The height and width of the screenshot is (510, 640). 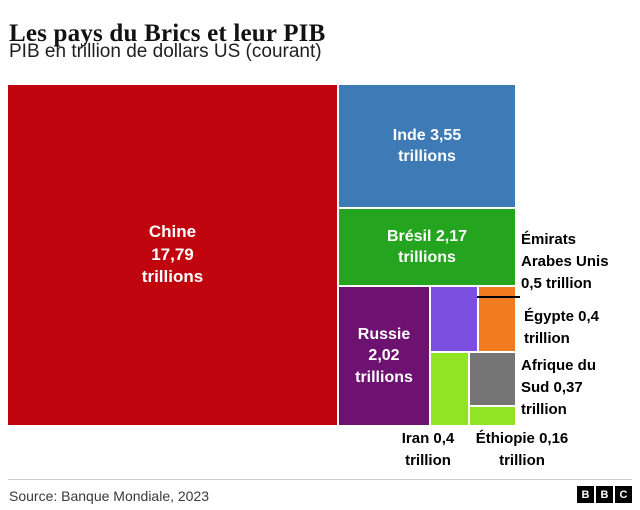 I want to click on cell-label-line: 2,02, so click(x=384, y=356).